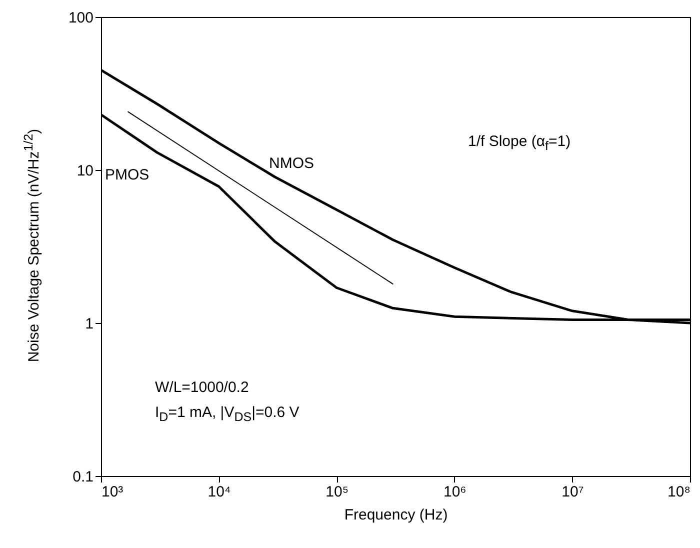 This screenshot has height=548, width=700. I want to click on annotation: I$_{D}$=1 mA, |V$_{DS}$|=0.6 V, so click(227, 414).